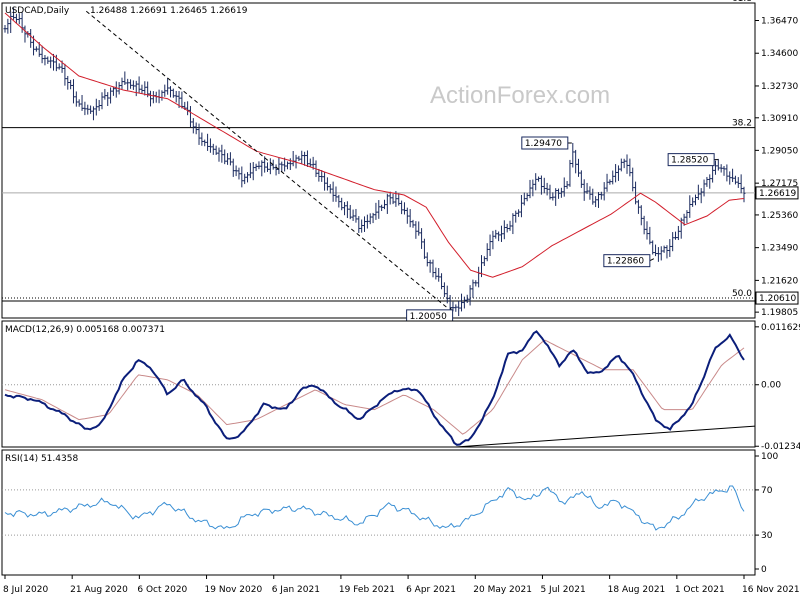 The width and height of the screenshot is (800, 600). I want to click on ohlc-header: 1.26488 1.26691 1.26465 1.26619, so click(169, 11).